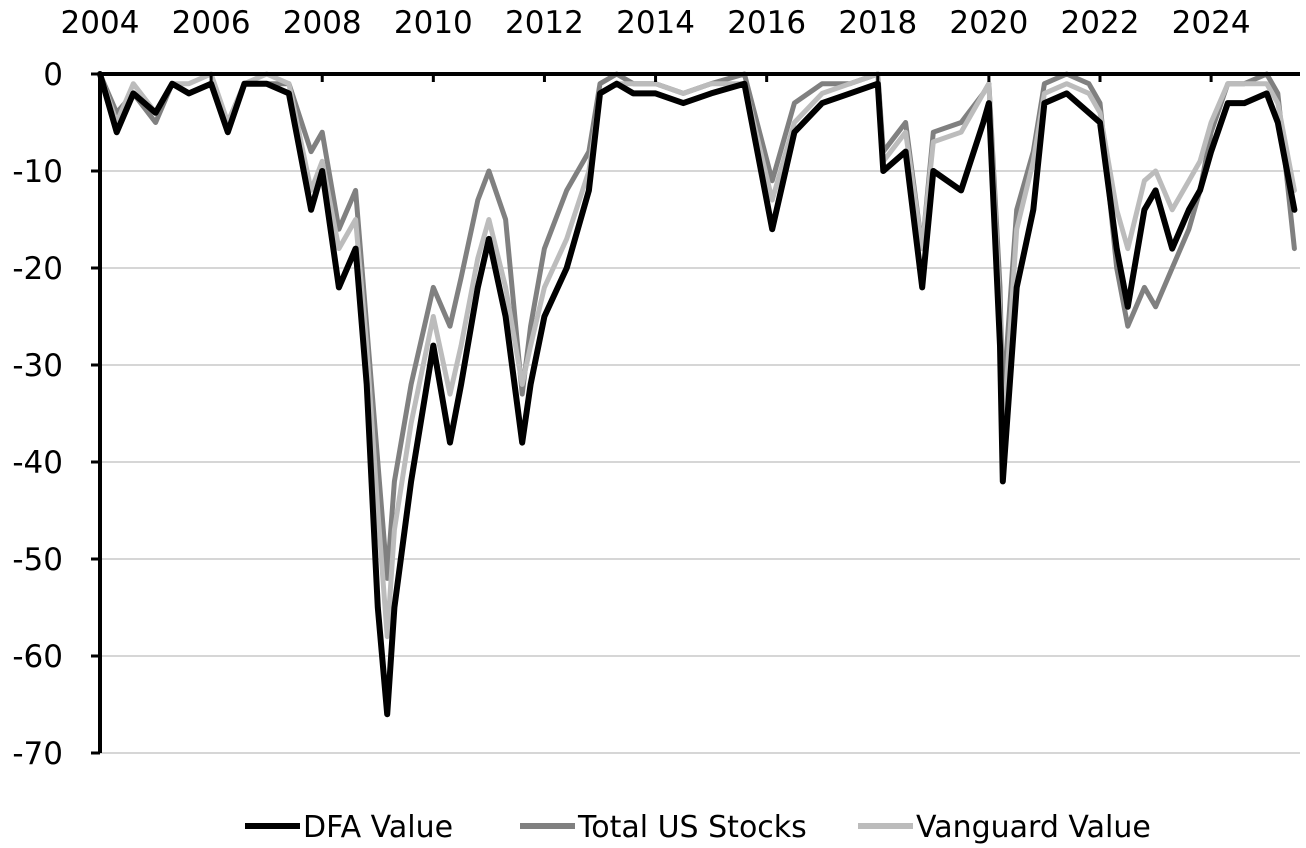 The image size is (1306, 848). What do you see at coordinates (766, 23) in the screenshot?
I see `x-tick-label: 2016` at bounding box center [766, 23].